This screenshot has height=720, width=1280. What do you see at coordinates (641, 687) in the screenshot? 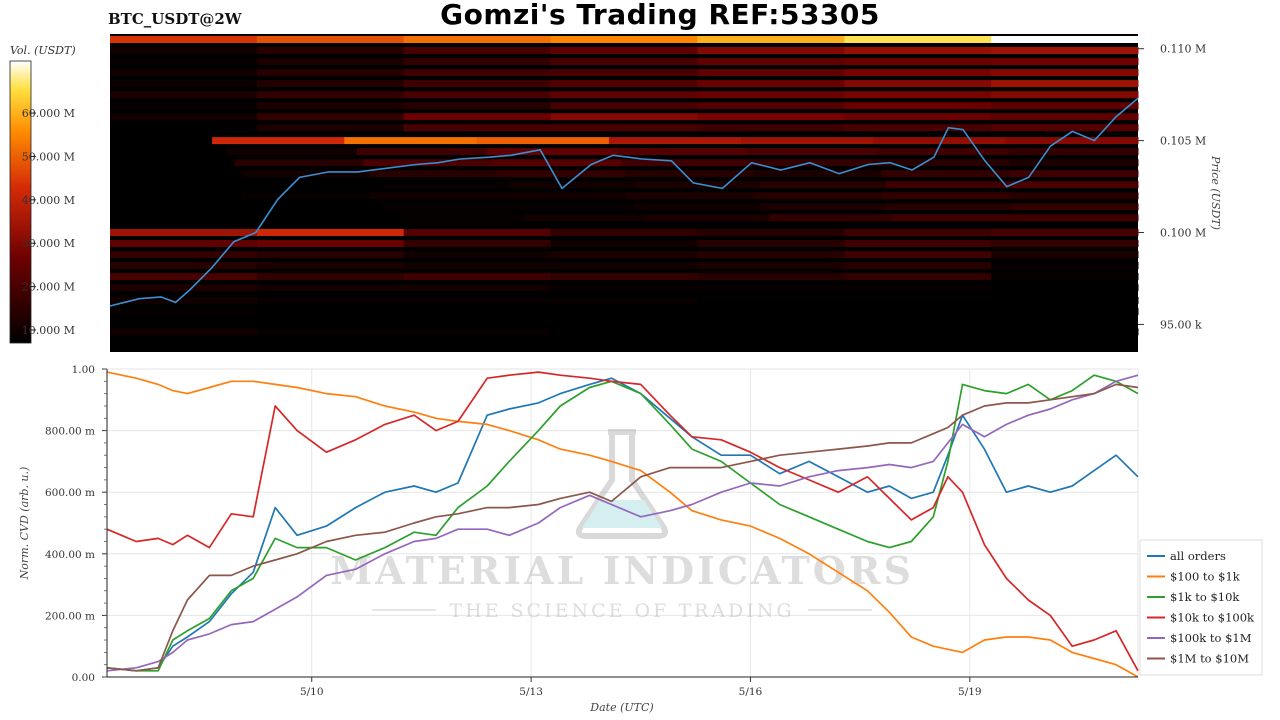
I see `cvd-x-axis: 5/10 5/13 5/16 5/19` at bounding box center [641, 687].